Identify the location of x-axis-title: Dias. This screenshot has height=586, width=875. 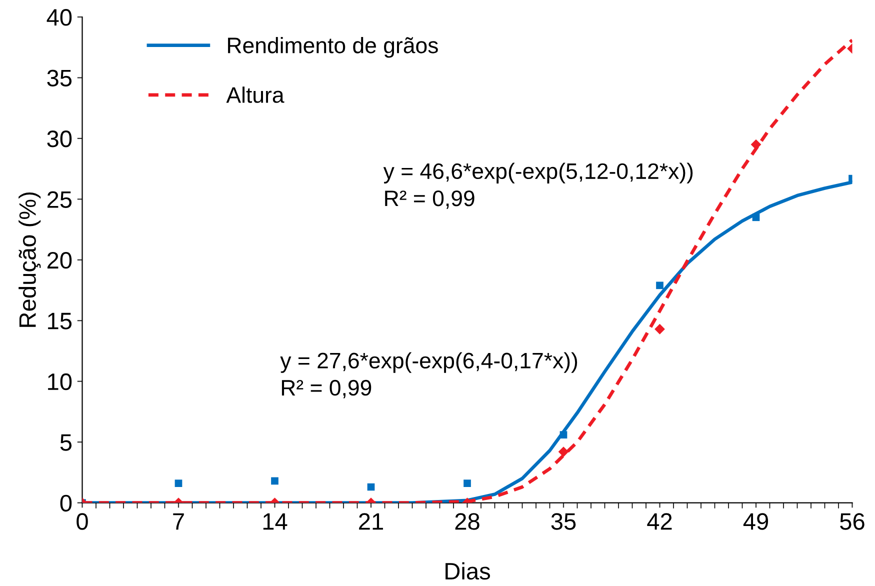
(468, 571).